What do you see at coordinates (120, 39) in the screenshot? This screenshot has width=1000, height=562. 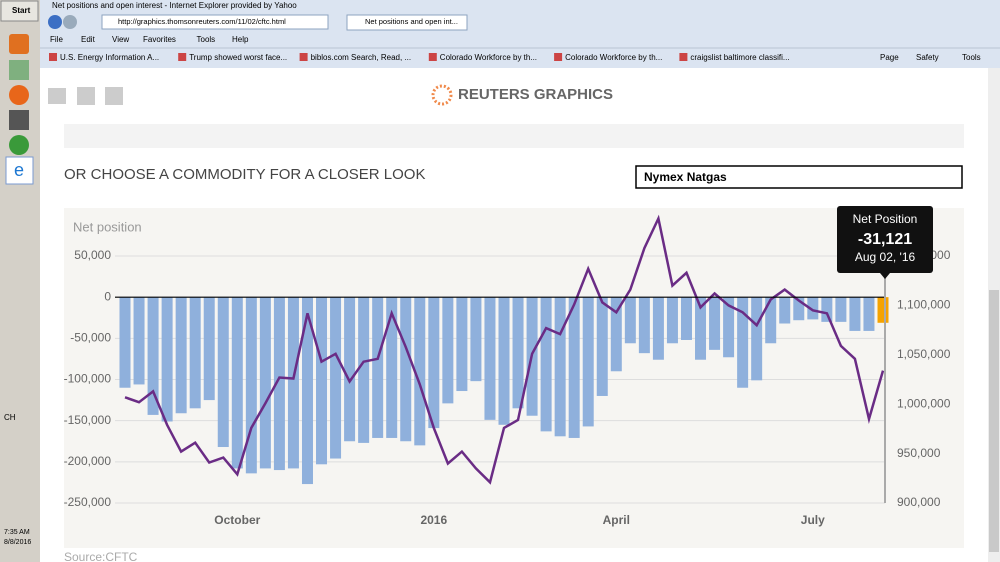 I see `menu-item: View` at bounding box center [120, 39].